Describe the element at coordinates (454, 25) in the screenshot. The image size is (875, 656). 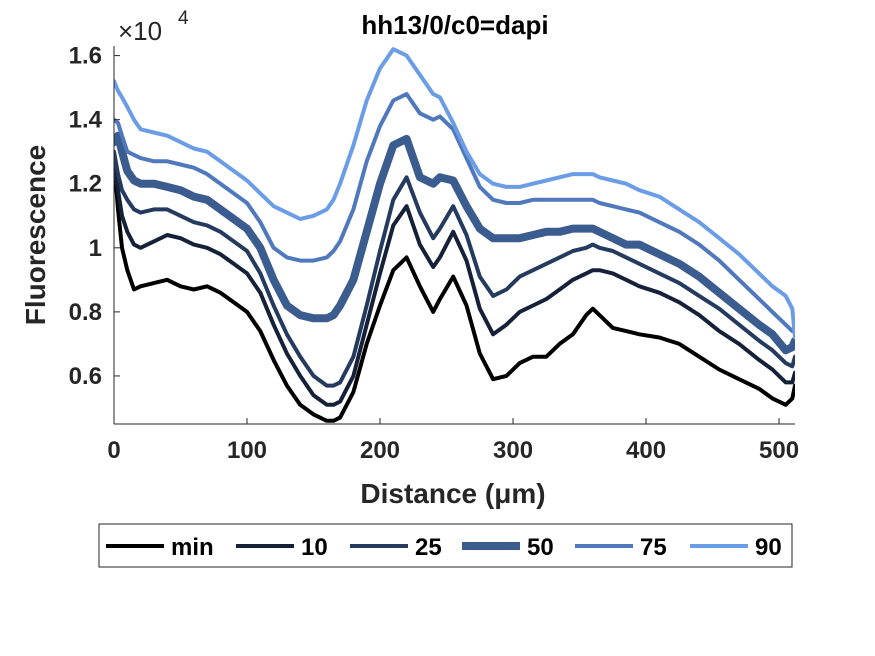
I see `chart-title: hh13/0/c0=dapi` at that location.